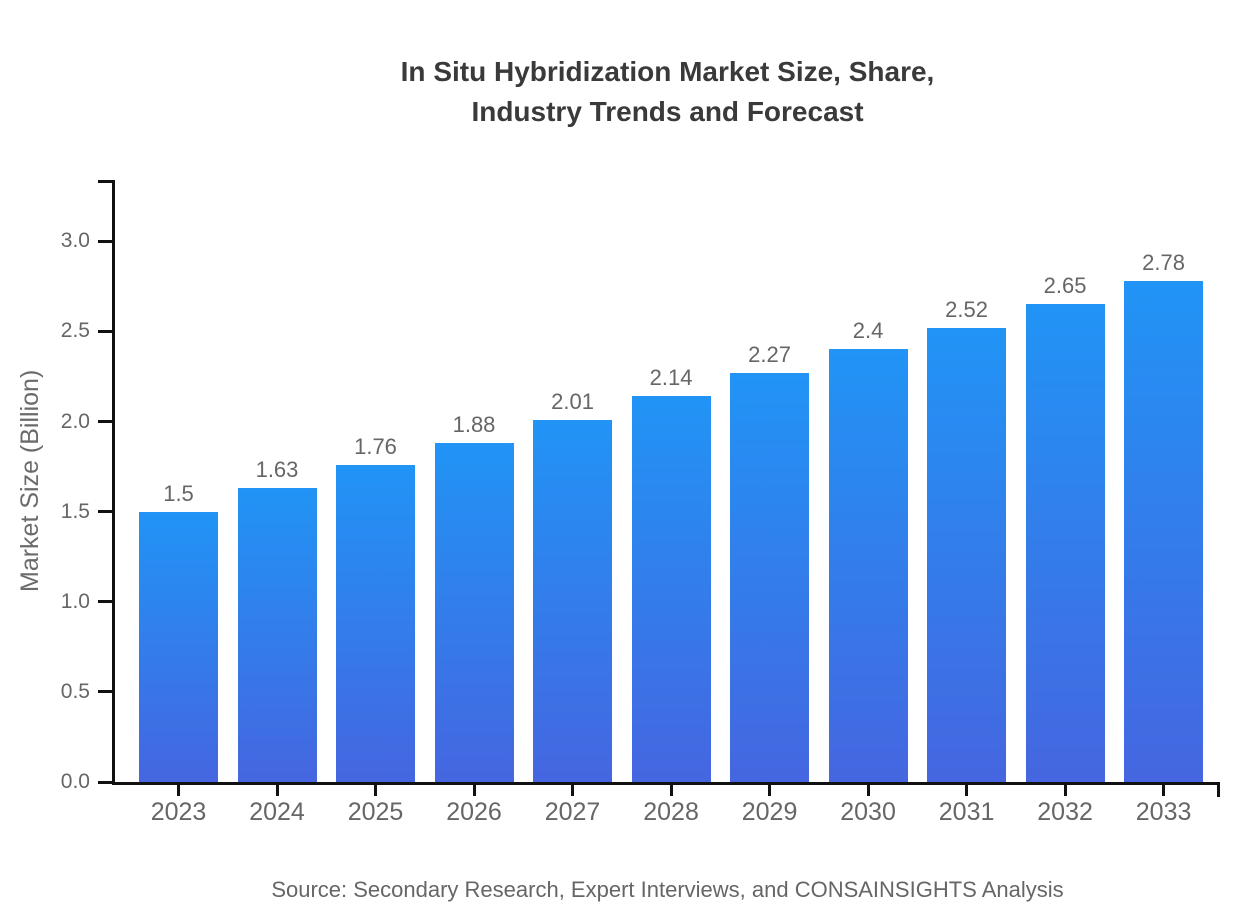 This screenshot has width=1260, height=920. I want to click on x-axis-end-cap, so click(1218, 791).